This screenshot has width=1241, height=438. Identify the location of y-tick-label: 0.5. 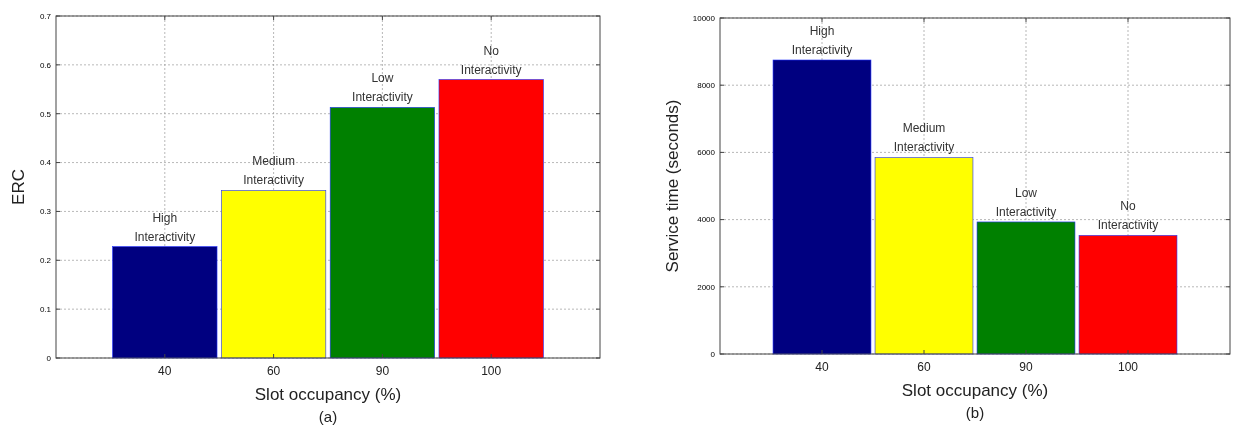
(45, 114).